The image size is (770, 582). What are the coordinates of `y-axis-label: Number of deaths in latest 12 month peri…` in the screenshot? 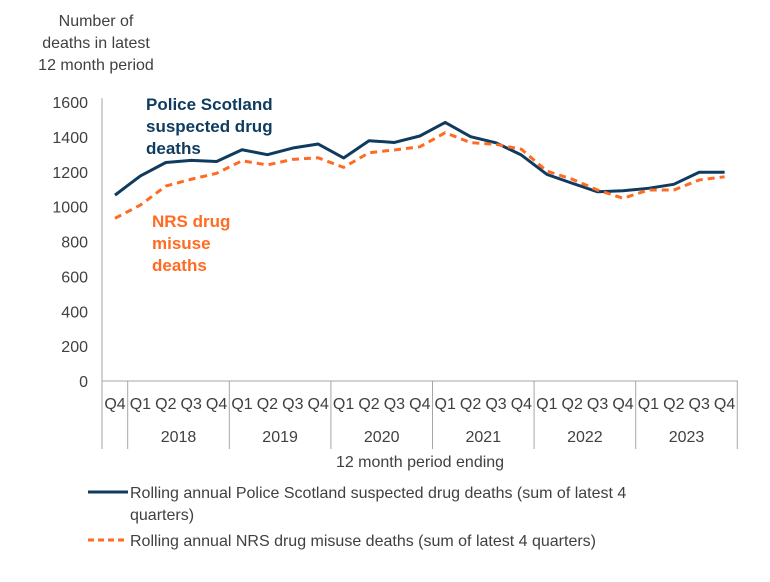 It's located at (96, 43).